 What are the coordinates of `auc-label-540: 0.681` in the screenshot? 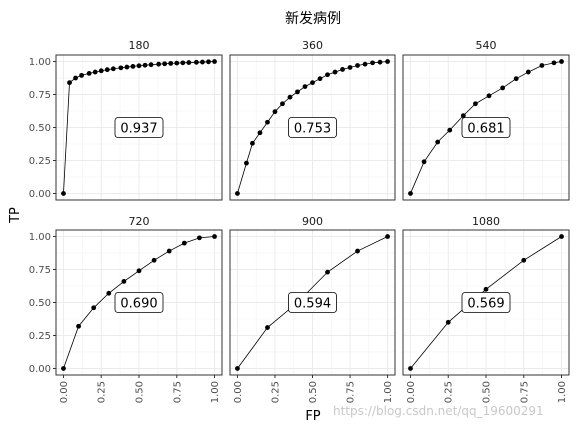 It's located at (485, 129).